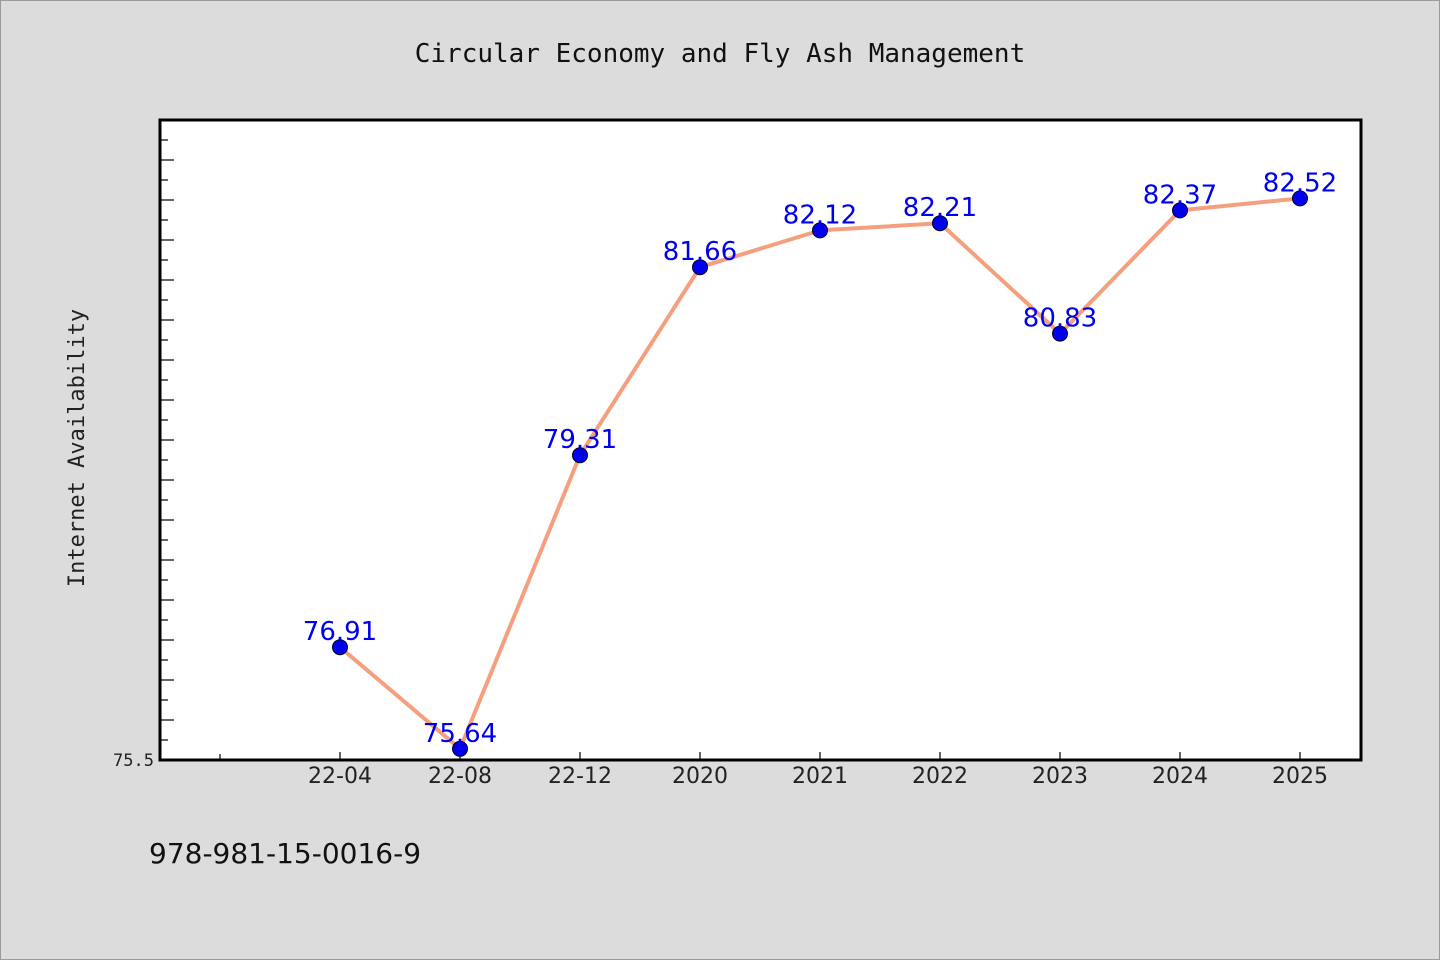 This screenshot has height=960, width=1440. Describe the element at coordinates (1300, 776) in the screenshot. I see `x-tick-label: 2025` at that location.